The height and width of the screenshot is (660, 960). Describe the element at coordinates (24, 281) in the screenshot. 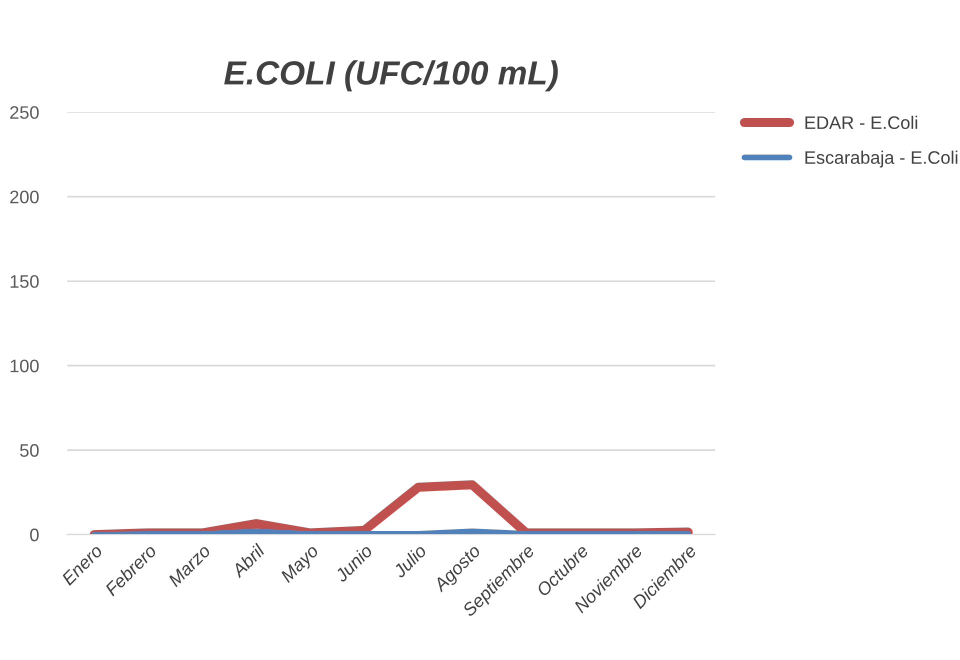

I see `y-tick-label: 150` at that location.